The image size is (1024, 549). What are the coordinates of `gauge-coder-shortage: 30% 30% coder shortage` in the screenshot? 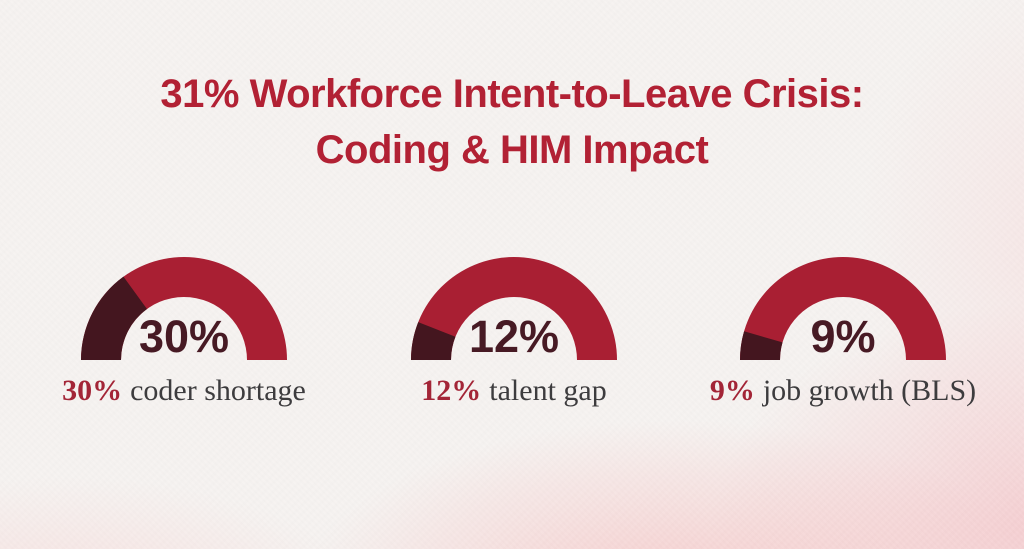 It's located at (184, 337).